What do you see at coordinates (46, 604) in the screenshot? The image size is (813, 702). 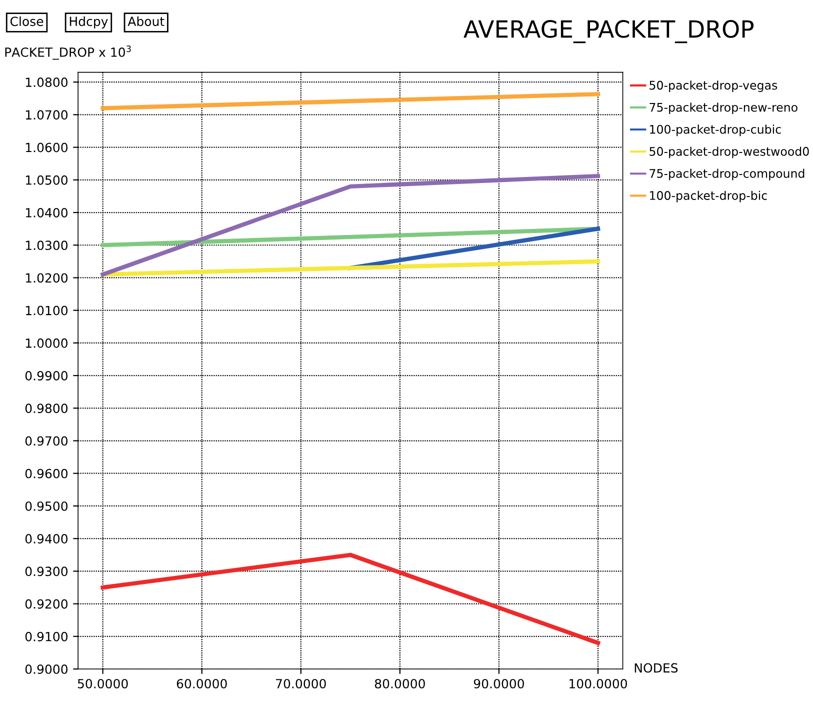 I see `y-tick-label: 0.9200` at bounding box center [46, 604].